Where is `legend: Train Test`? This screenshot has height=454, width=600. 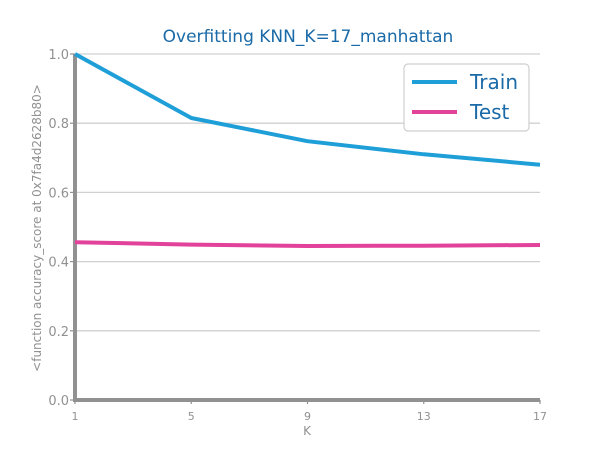
legend: Train Test is located at coordinates (466, 97).